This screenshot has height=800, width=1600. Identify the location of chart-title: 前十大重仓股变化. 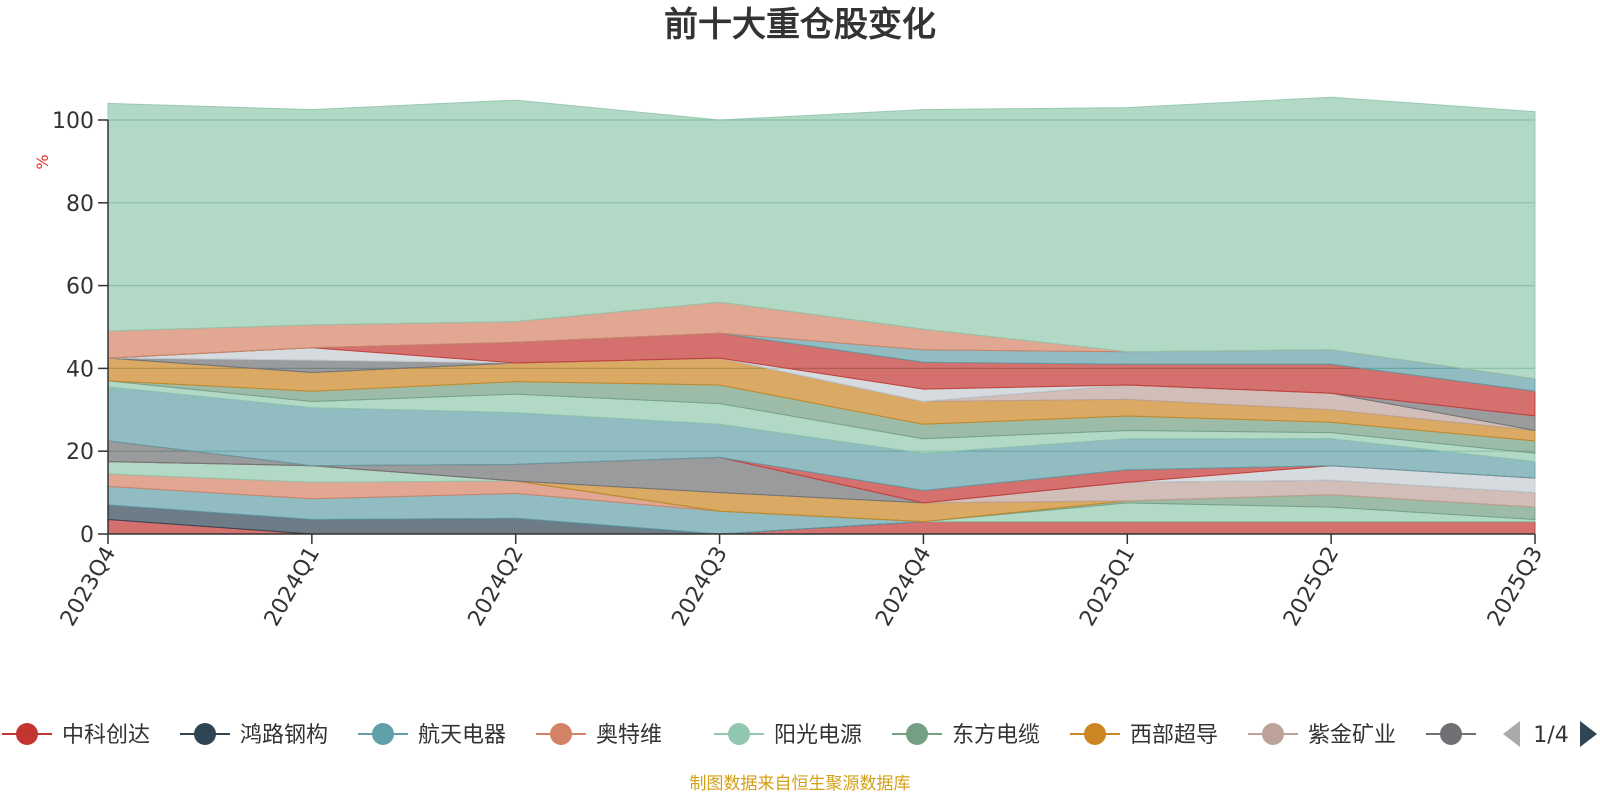
(800, 25).